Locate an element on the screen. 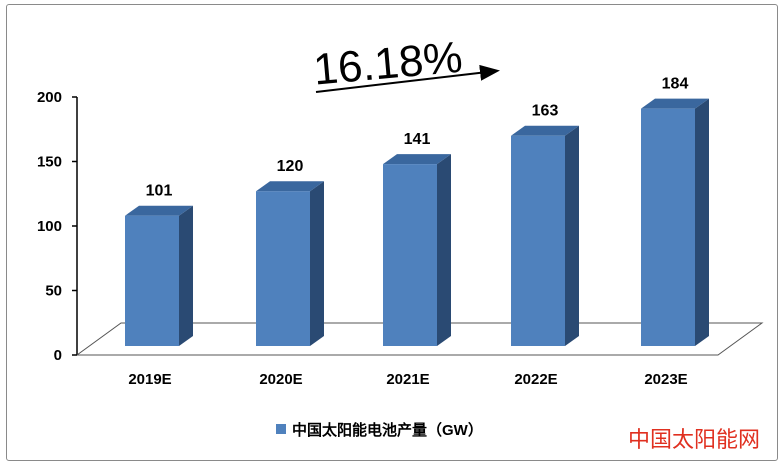 The height and width of the screenshot is (467, 784). data-label: 184 is located at coordinates (675, 84).